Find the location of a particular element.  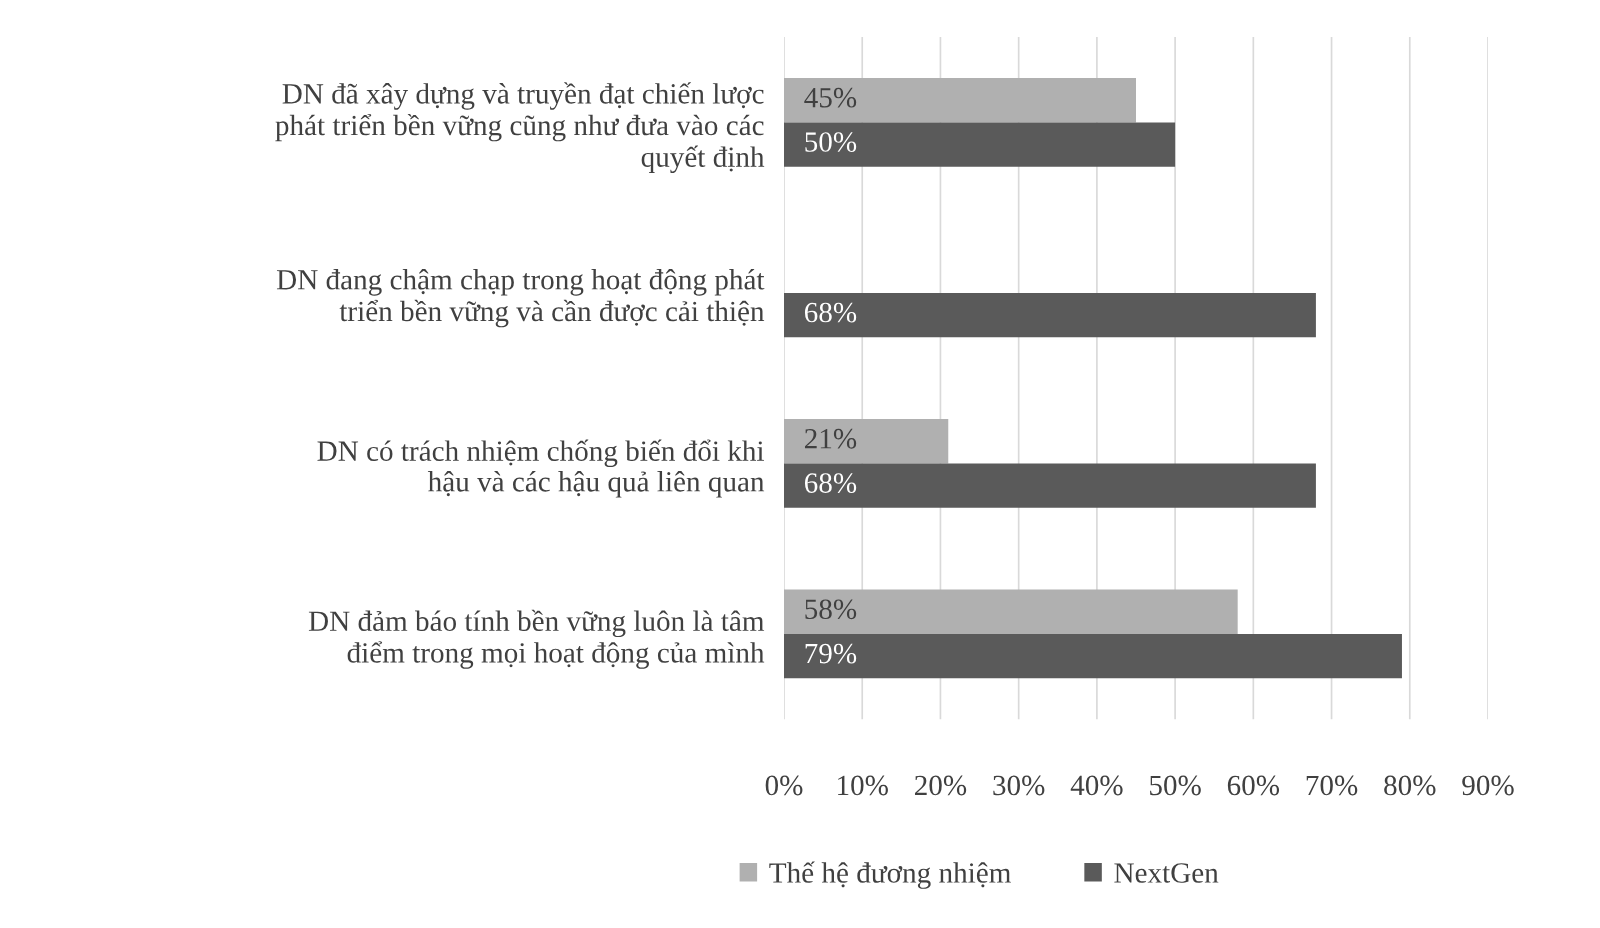

legend-label: NextGen is located at coordinates (1166, 873).